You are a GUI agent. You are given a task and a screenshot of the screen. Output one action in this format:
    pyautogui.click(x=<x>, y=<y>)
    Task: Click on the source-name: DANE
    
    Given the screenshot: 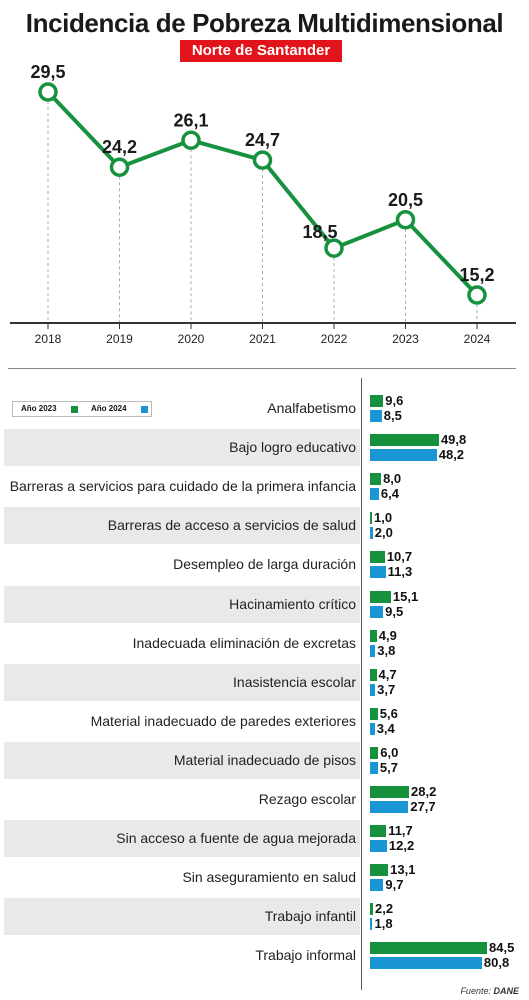 What is the action you would take?
    pyautogui.click(x=506, y=991)
    